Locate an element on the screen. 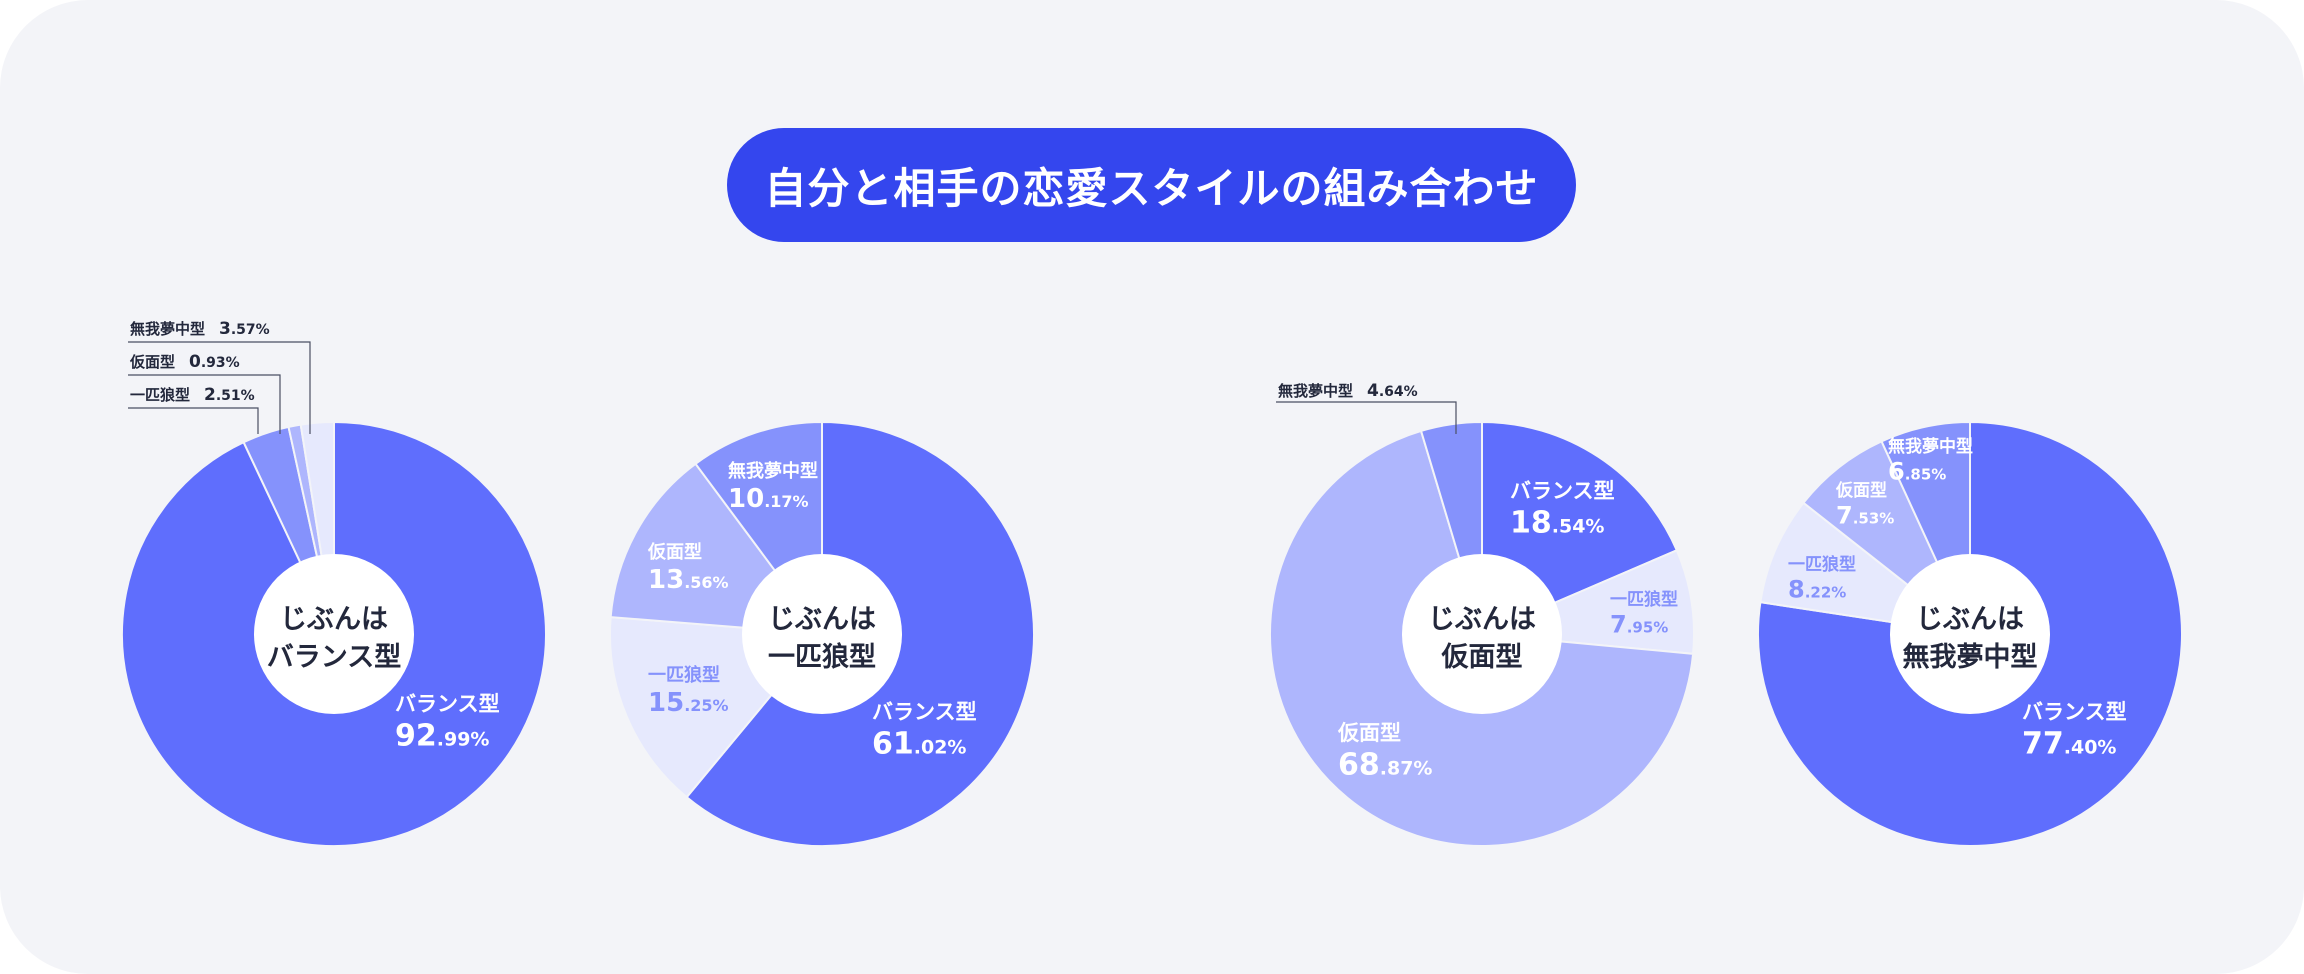 The height and width of the screenshot is (974, 2304). value-int: 2 is located at coordinates (210, 395).